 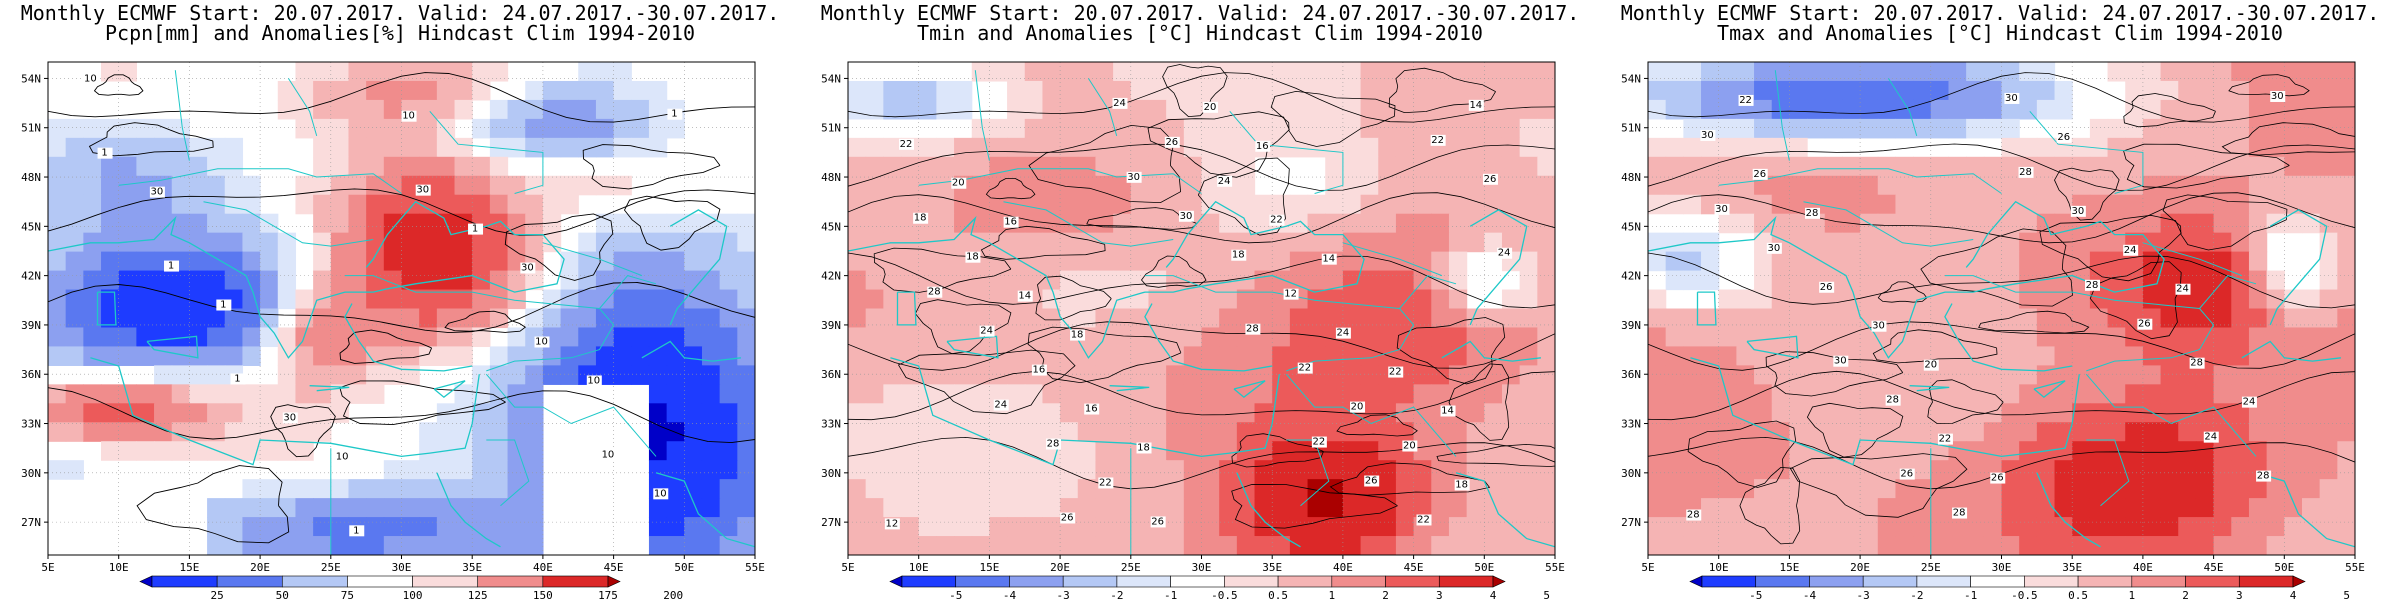 What do you see at coordinates (1272, 567) in the screenshot?
I see `x-tick-label: 35E` at bounding box center [1272, 567].